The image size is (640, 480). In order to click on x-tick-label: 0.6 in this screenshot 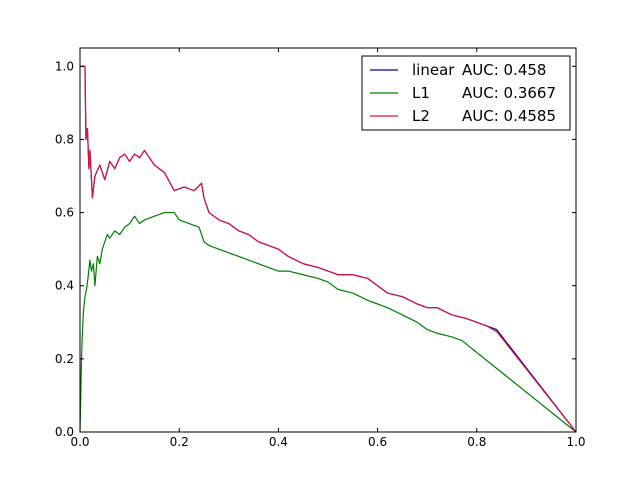, I will do `click(377, 442)`.